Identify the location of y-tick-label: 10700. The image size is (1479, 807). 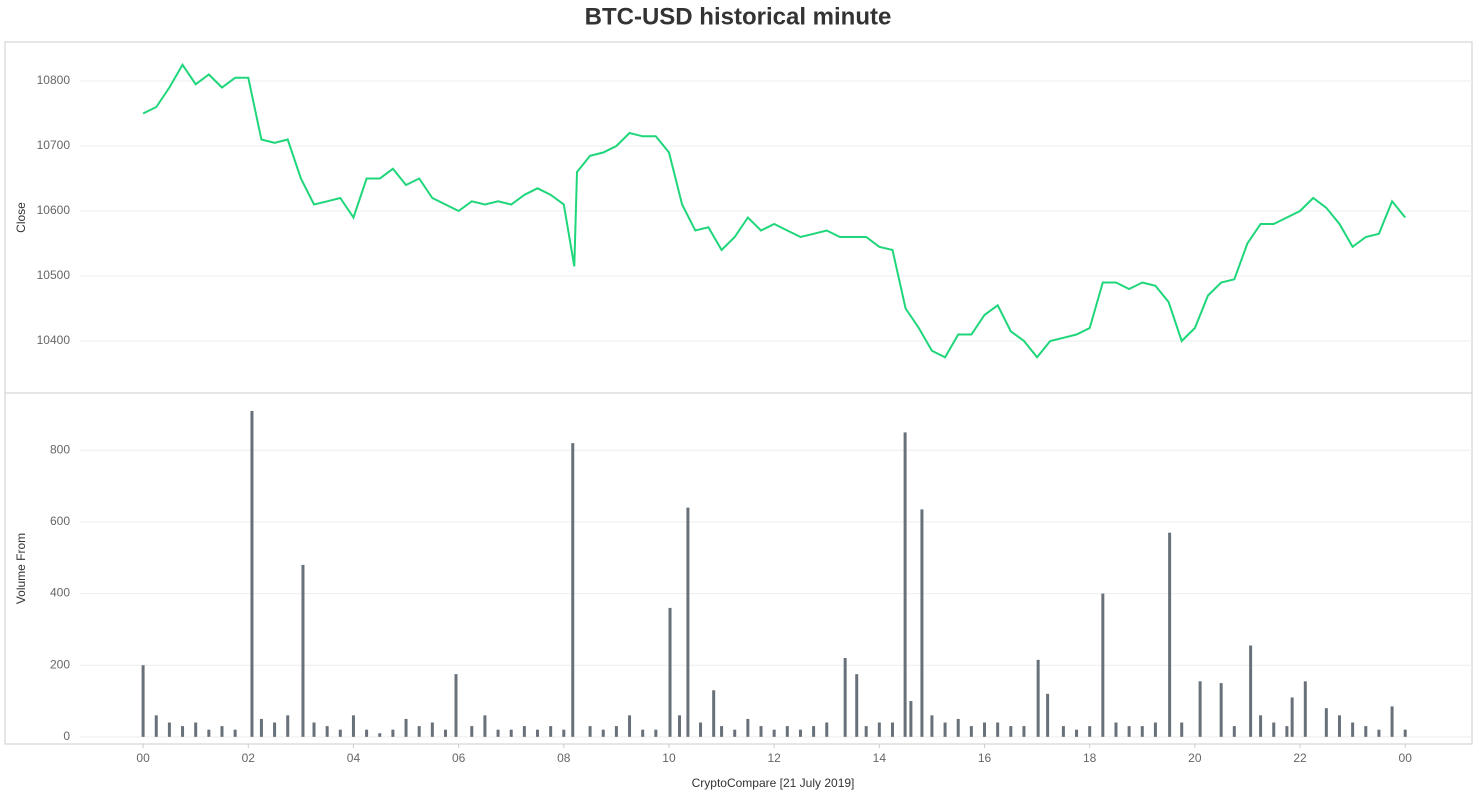
(54, 145).